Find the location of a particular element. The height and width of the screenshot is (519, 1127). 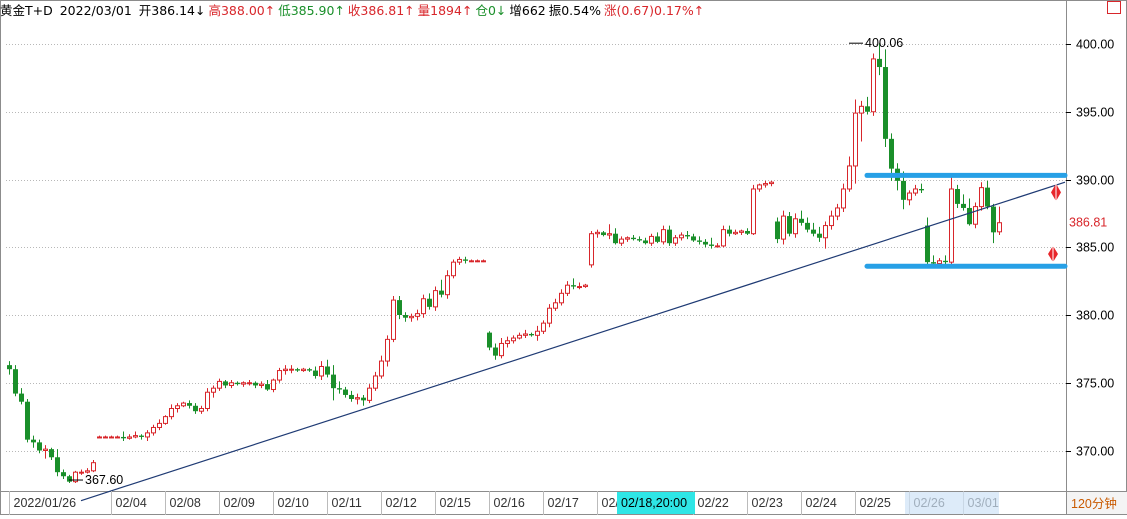

max-price-label: 400.06 is located at coordinates (884, 43).